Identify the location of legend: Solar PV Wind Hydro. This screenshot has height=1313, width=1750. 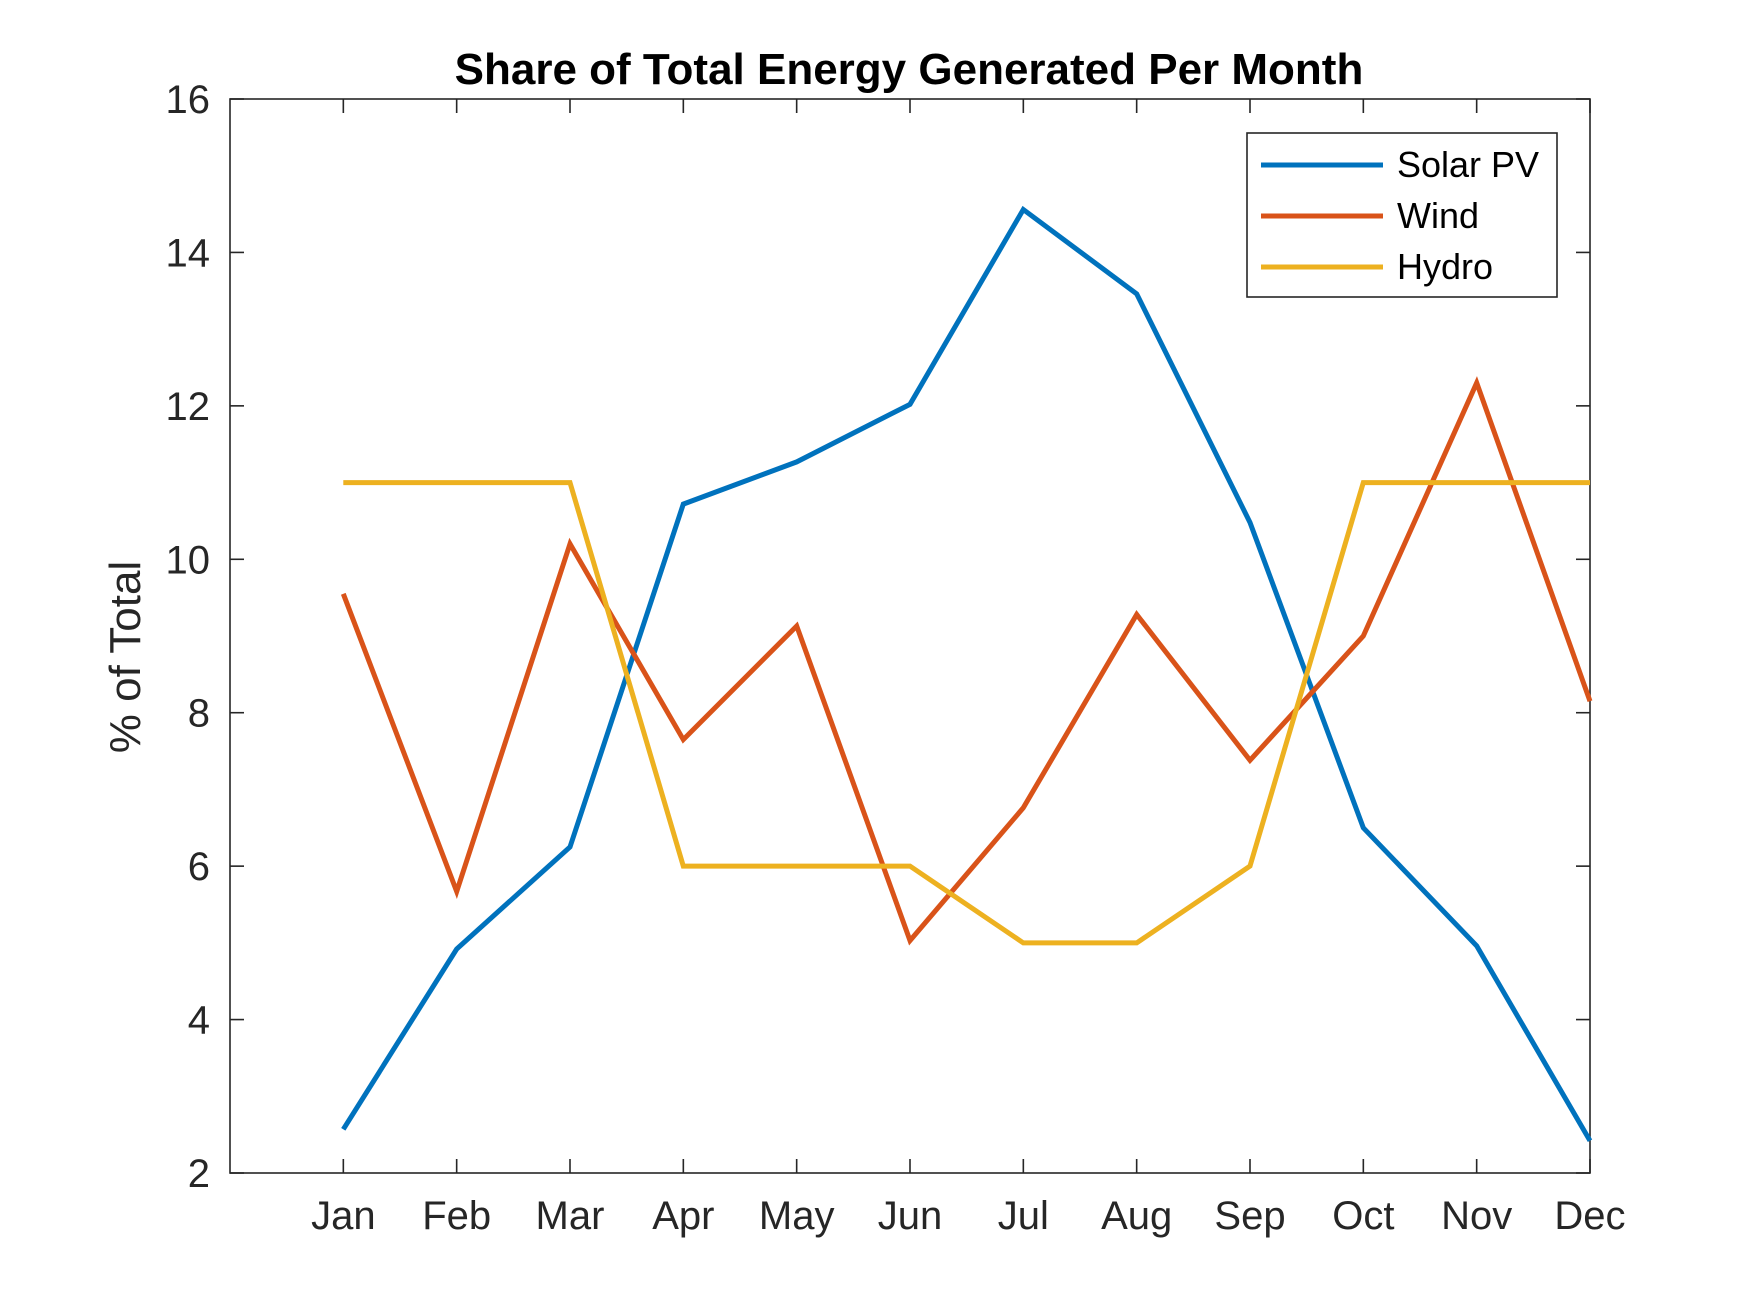
(1402, 215).